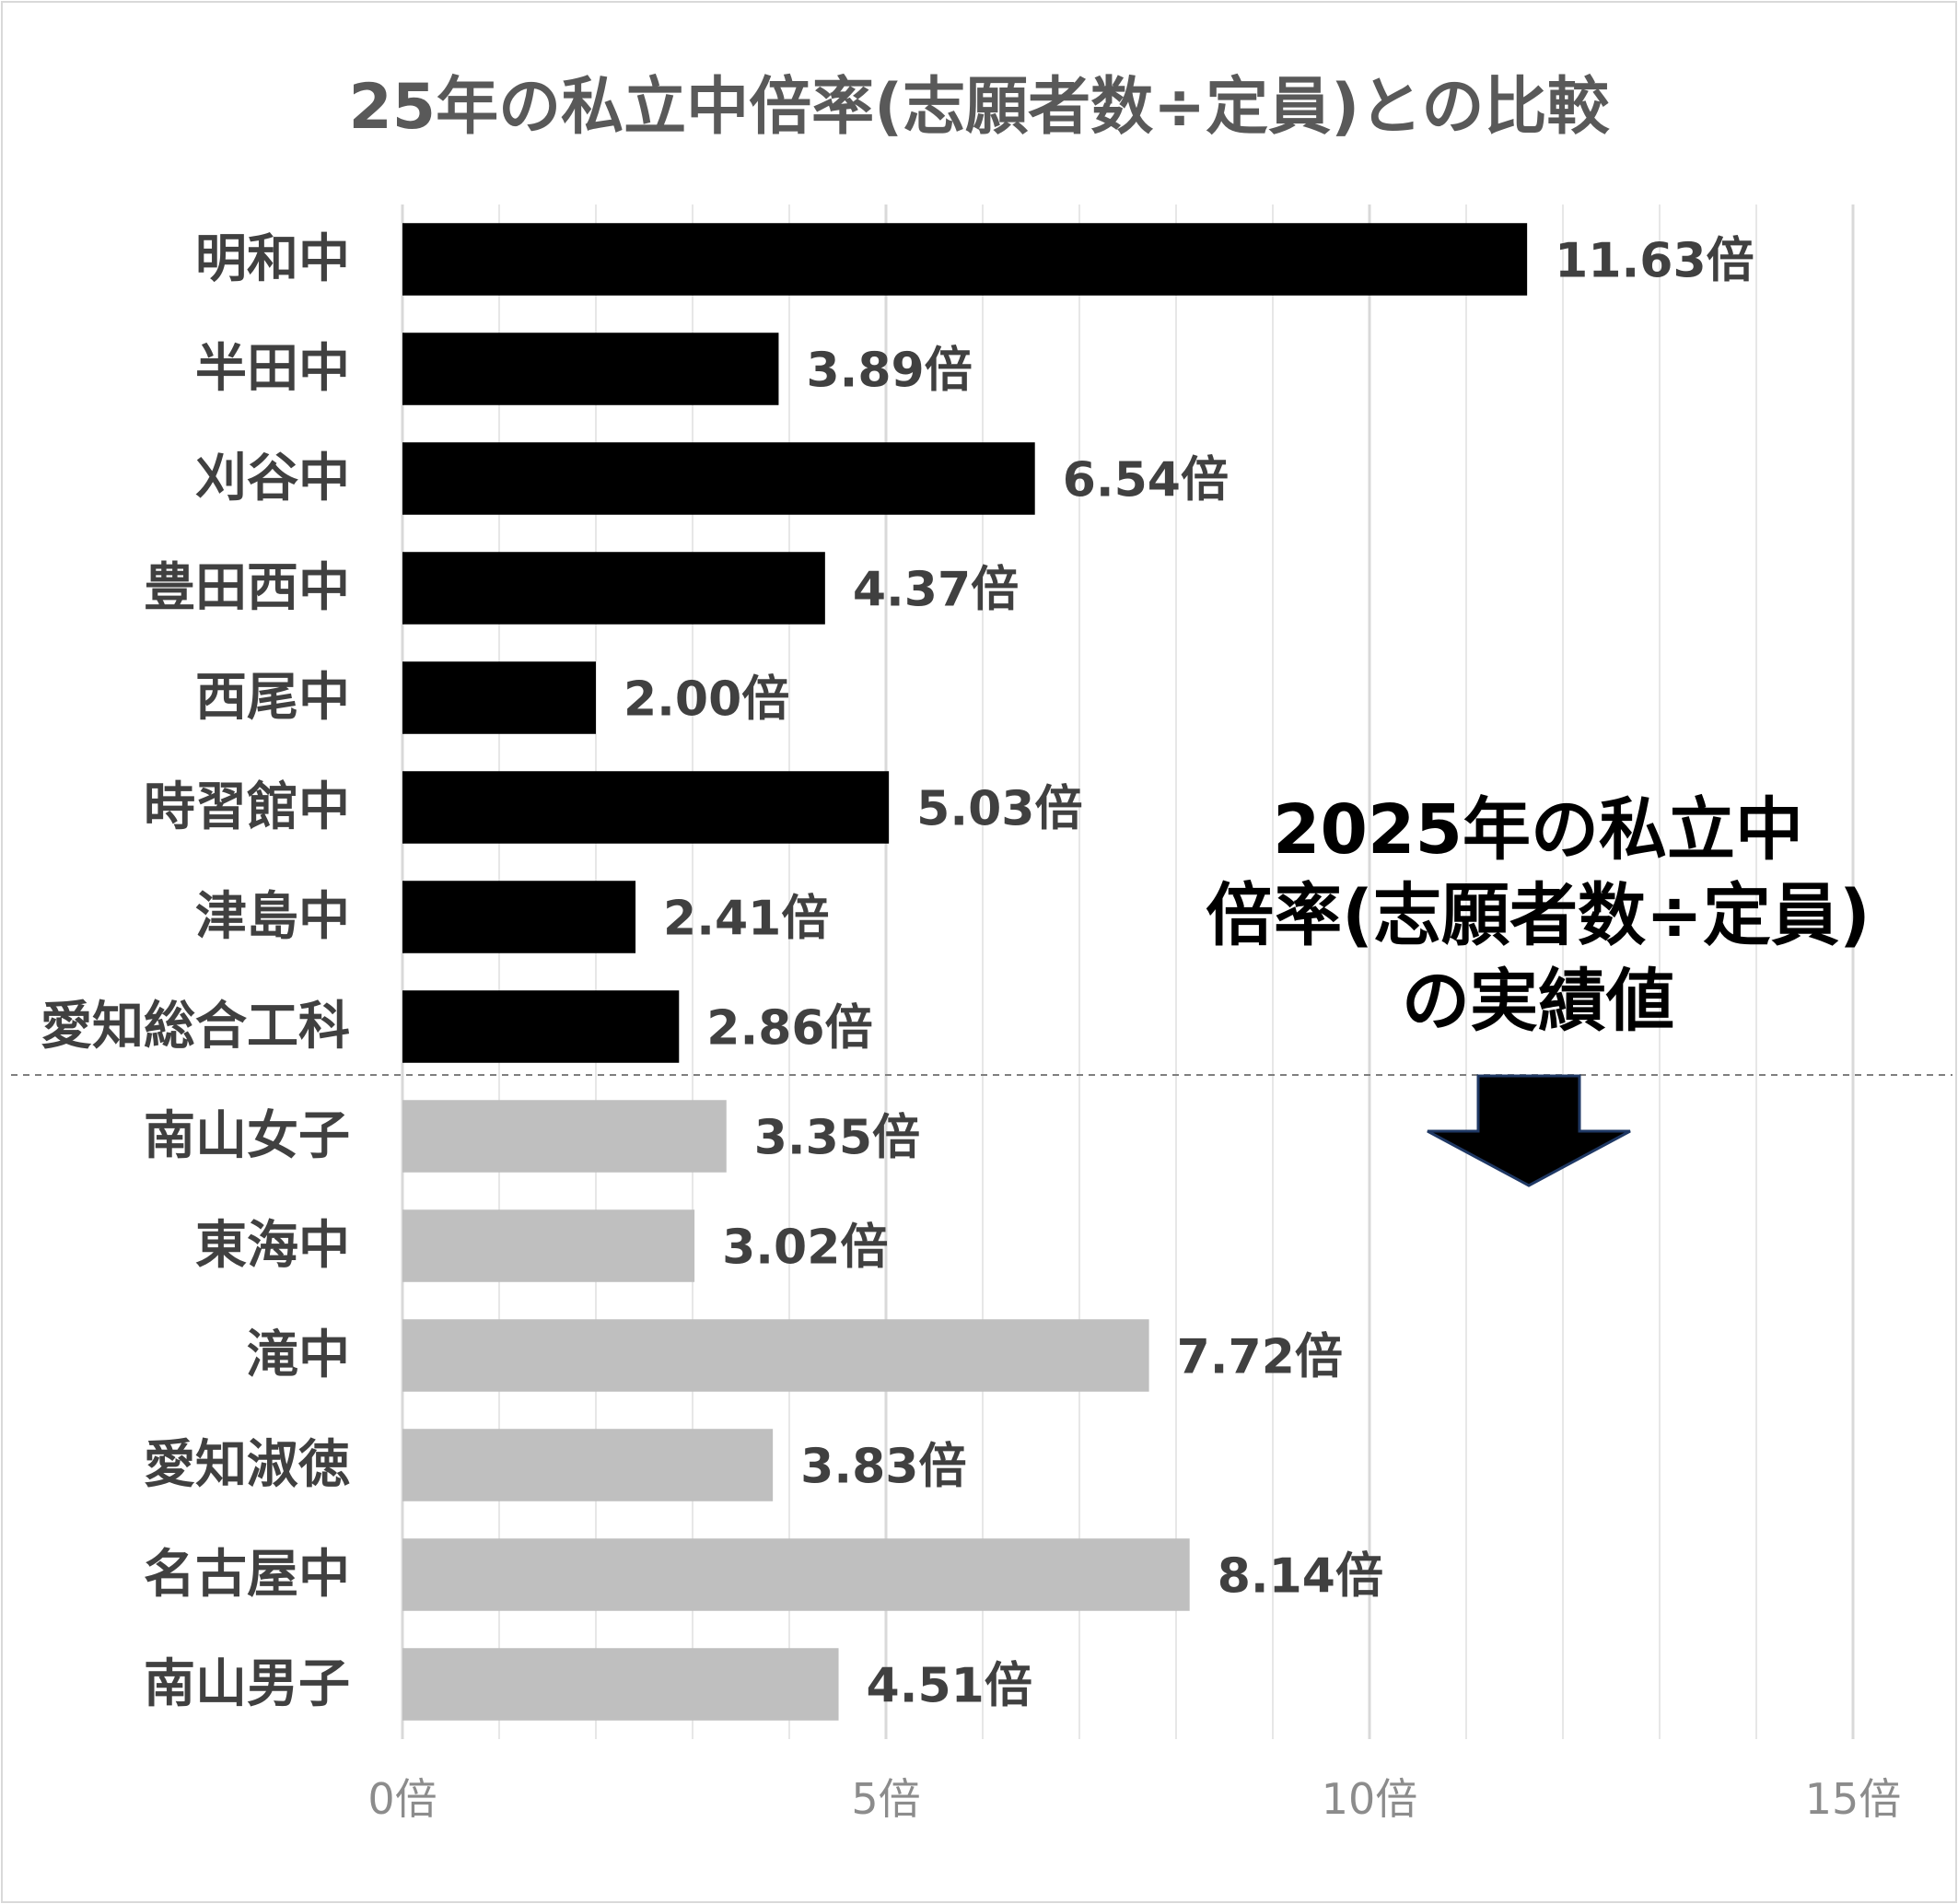 The width and height of the screenshot is (1958, 1904). I want to click on category-label: 明和中, so click(272, 259).